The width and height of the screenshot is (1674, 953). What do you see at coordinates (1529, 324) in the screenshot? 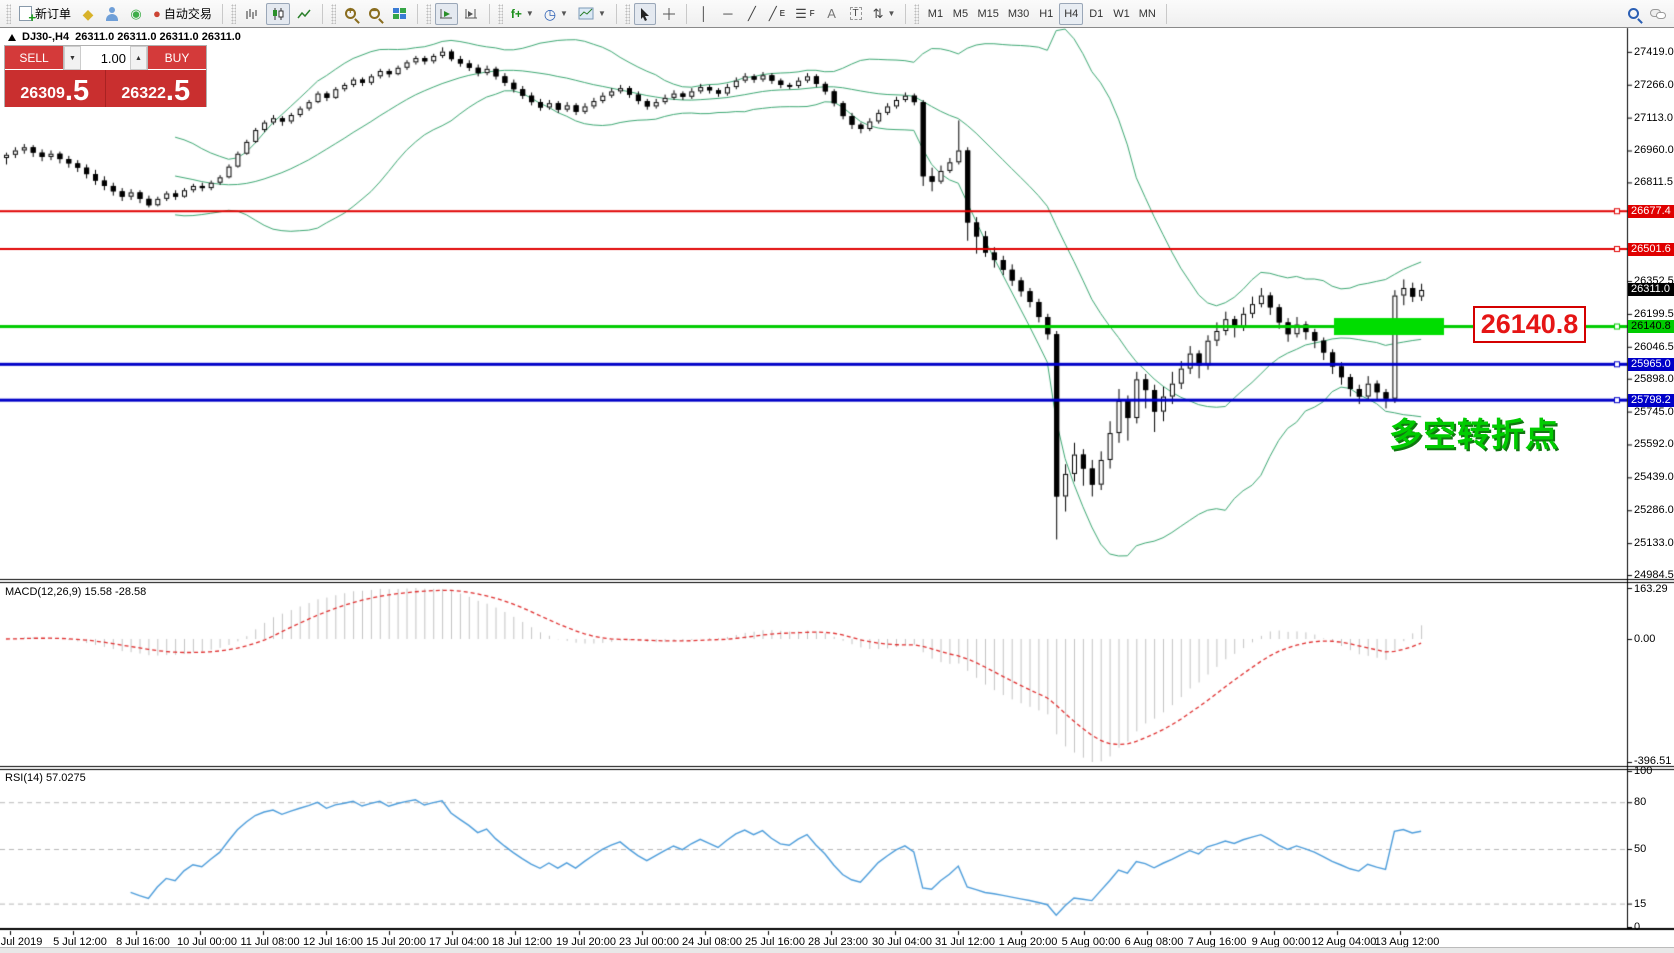
I see `price-callout-label: 26140.8` at bounding box center [1529, 324].